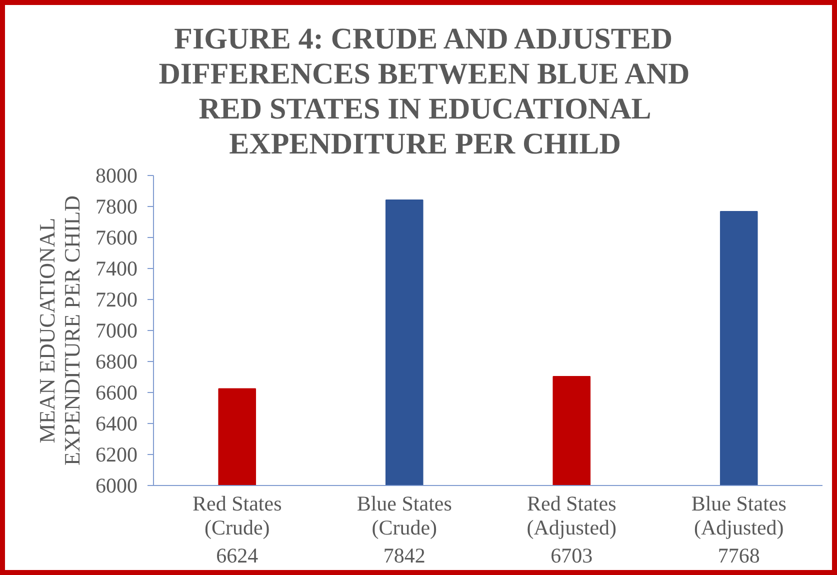  I want to click on y-tick-label: 6000, so click(117, 486).